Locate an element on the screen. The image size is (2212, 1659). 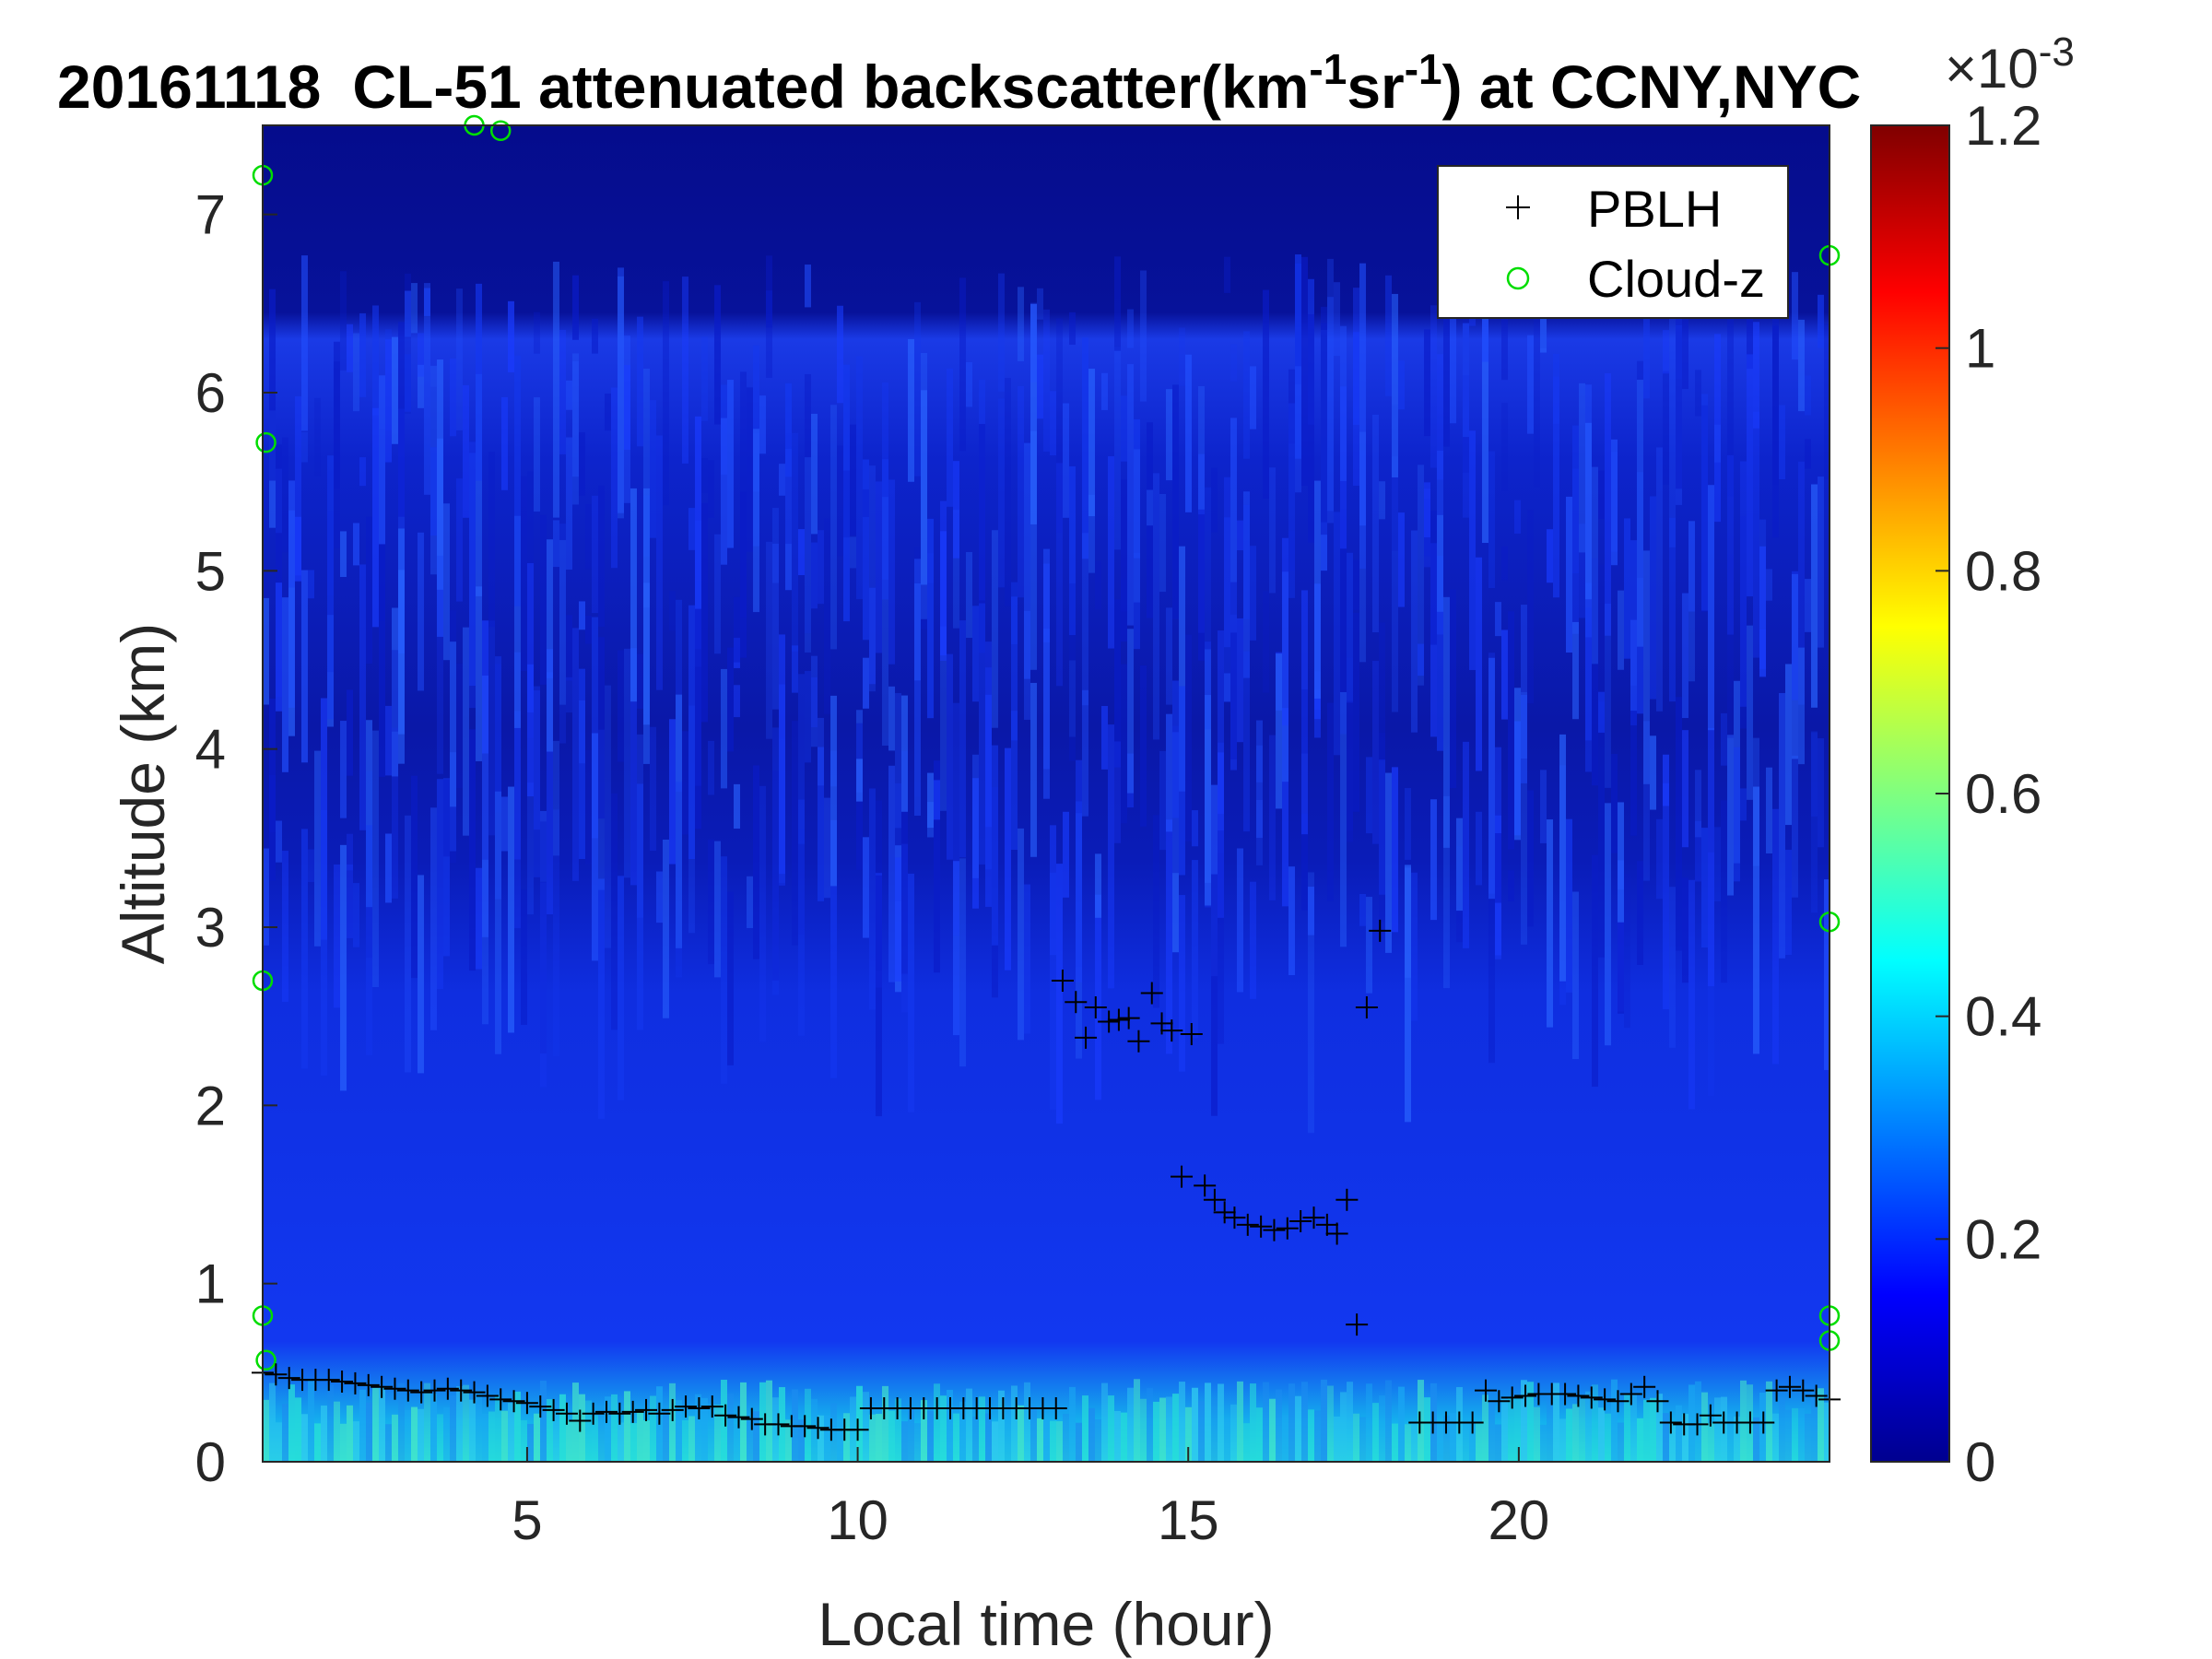
colorbar-ticks: 0 0.2 0.4 0.6 0.8 1 1.2 is located at coordinates (1988, 794).